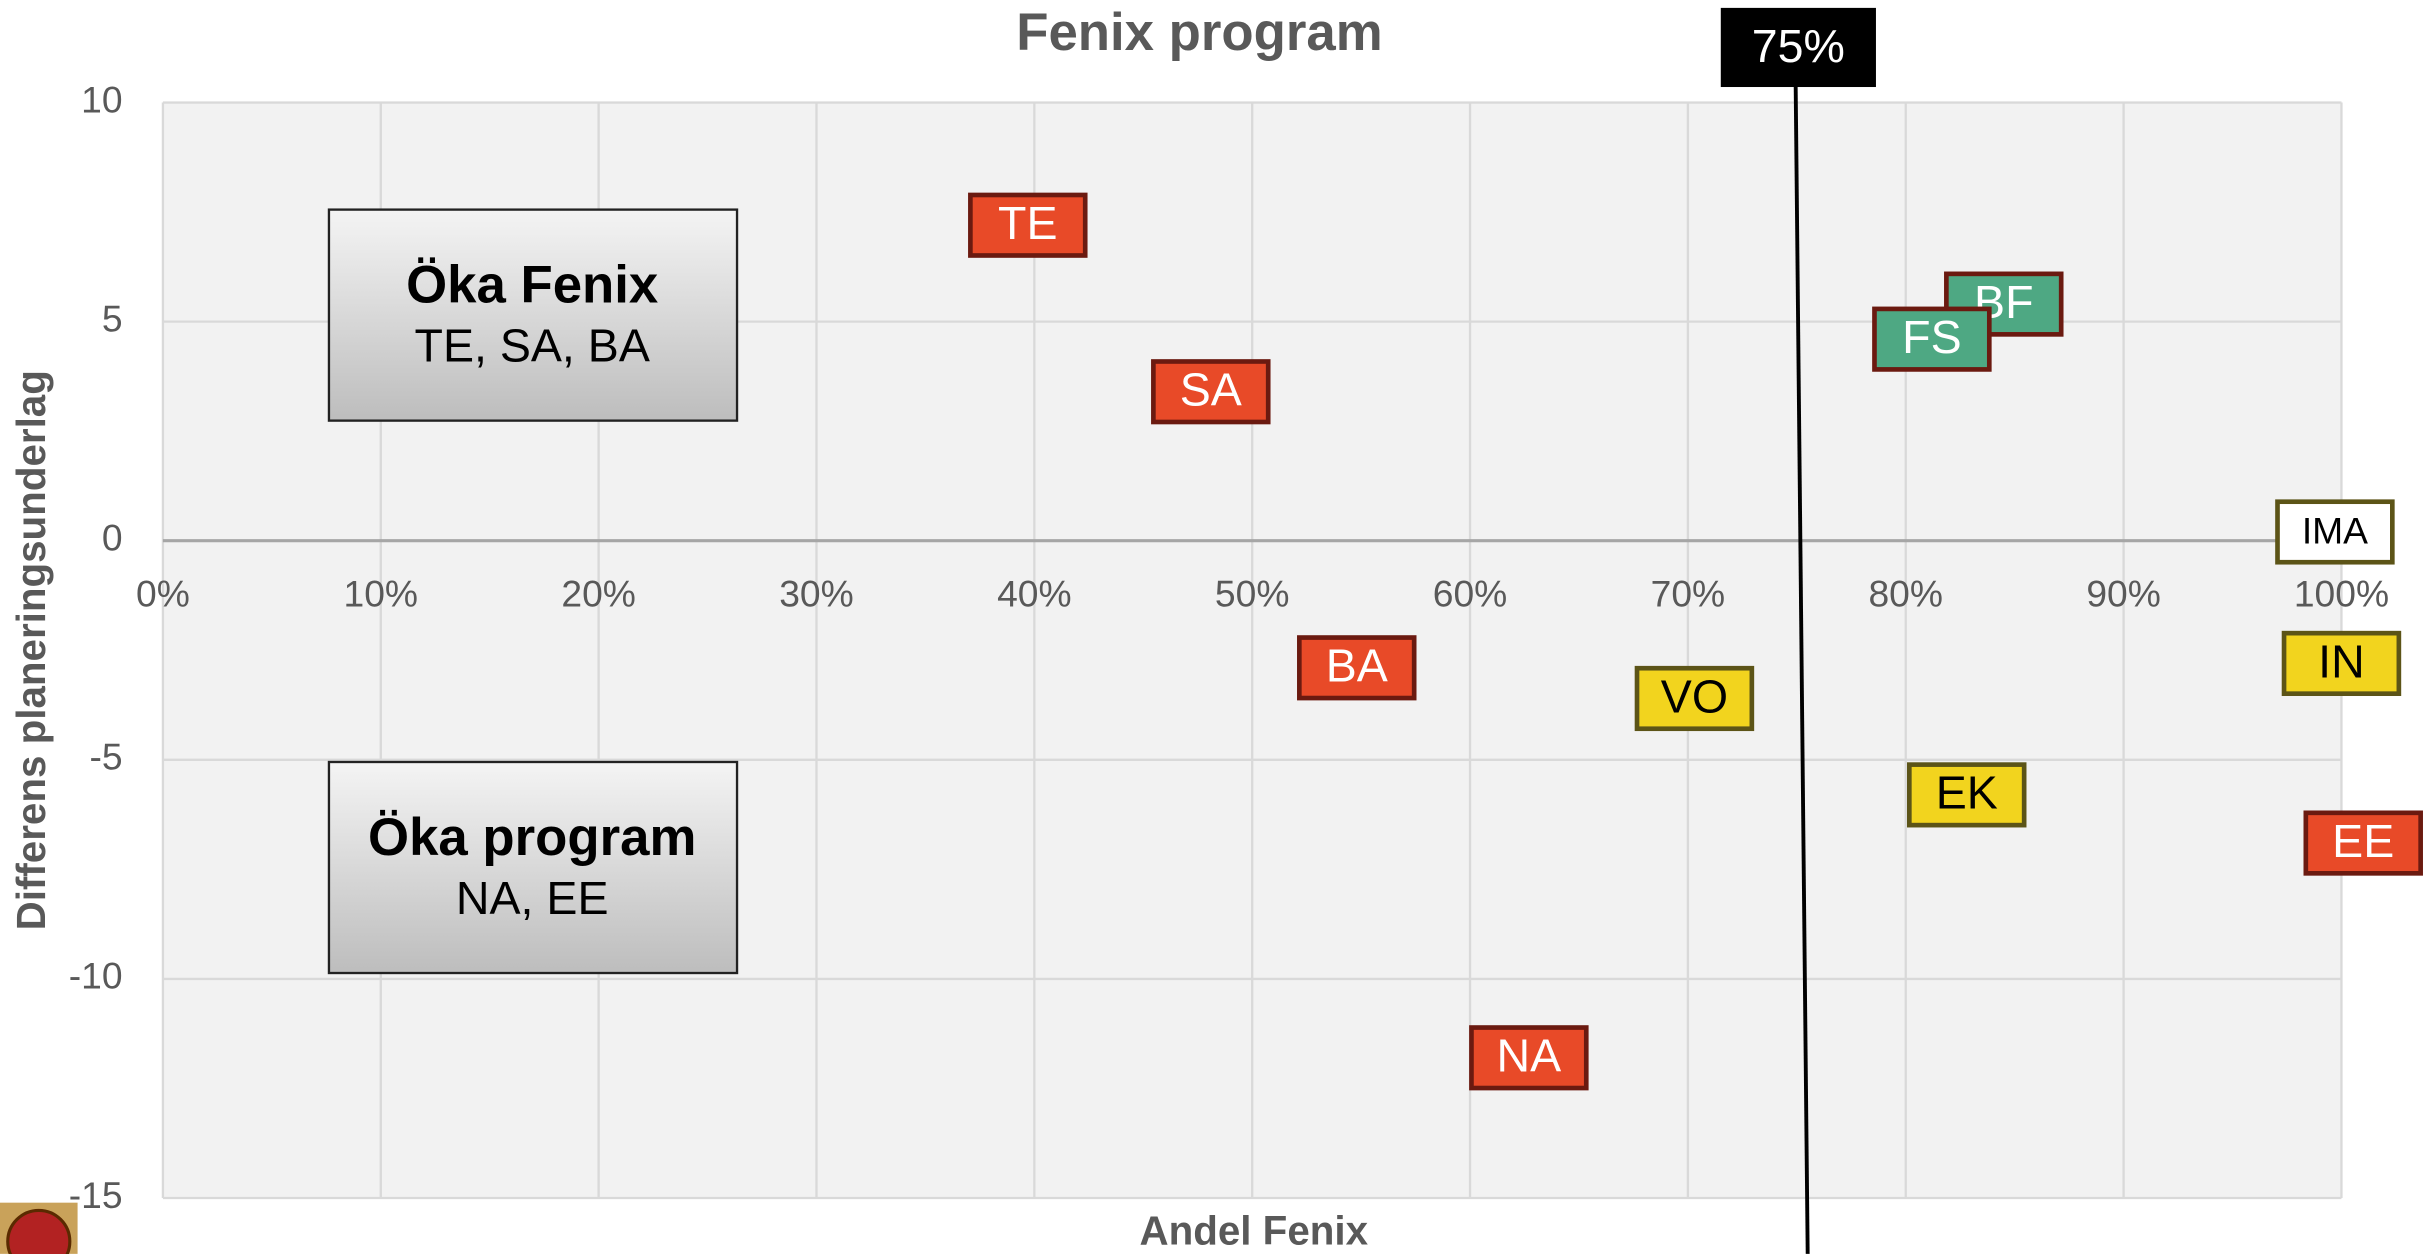 This screenshot has height=1254, width=2433. What do you see at coordinates (105, 757) in the screenshot?
I see `y-tick-label: -5` at bounding box center [105, 757].